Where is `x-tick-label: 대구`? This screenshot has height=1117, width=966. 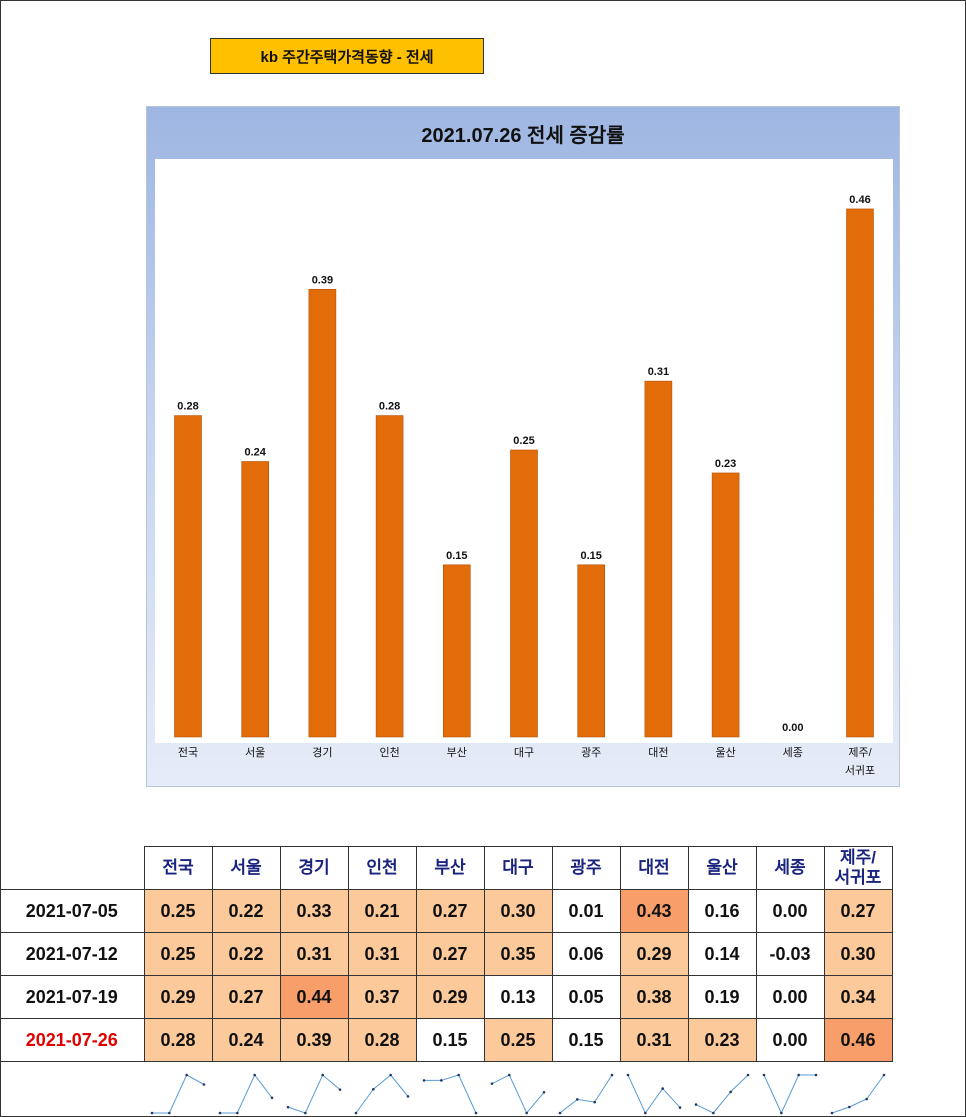
x-tick-label: 대구 is located at coordinates (524, 753).